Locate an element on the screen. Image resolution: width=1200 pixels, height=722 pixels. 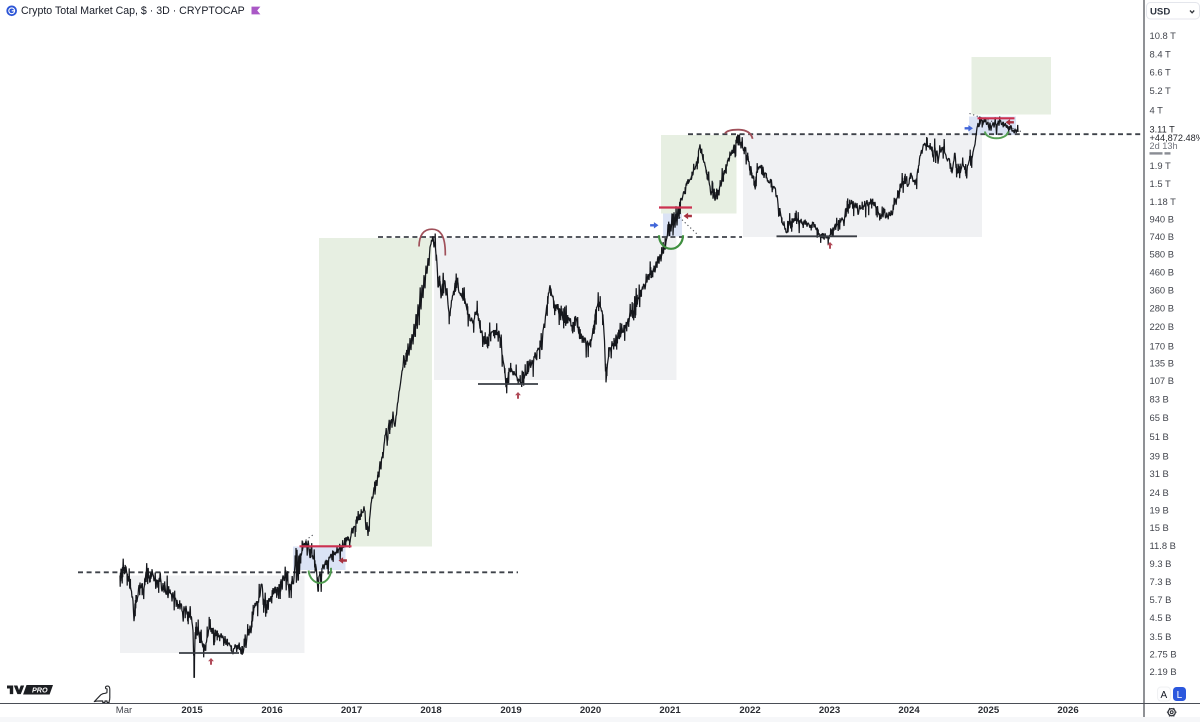
svg-text: 2020 is located at coordinates (590, 710).